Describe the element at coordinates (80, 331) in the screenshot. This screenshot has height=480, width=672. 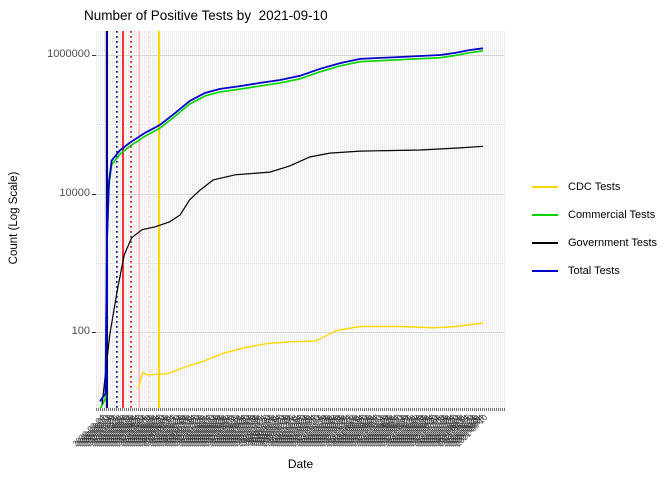
I see `y-tick-label: 100` at that location.